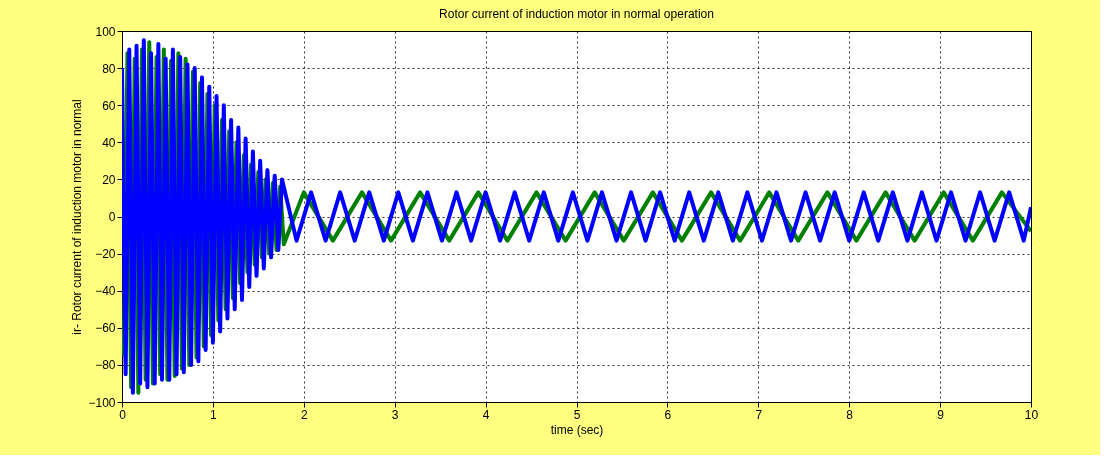  What do you see at coordinates (105, 291) in the screenshot?
I see `y-tick-label: −40` at bounding box center [105, 291].